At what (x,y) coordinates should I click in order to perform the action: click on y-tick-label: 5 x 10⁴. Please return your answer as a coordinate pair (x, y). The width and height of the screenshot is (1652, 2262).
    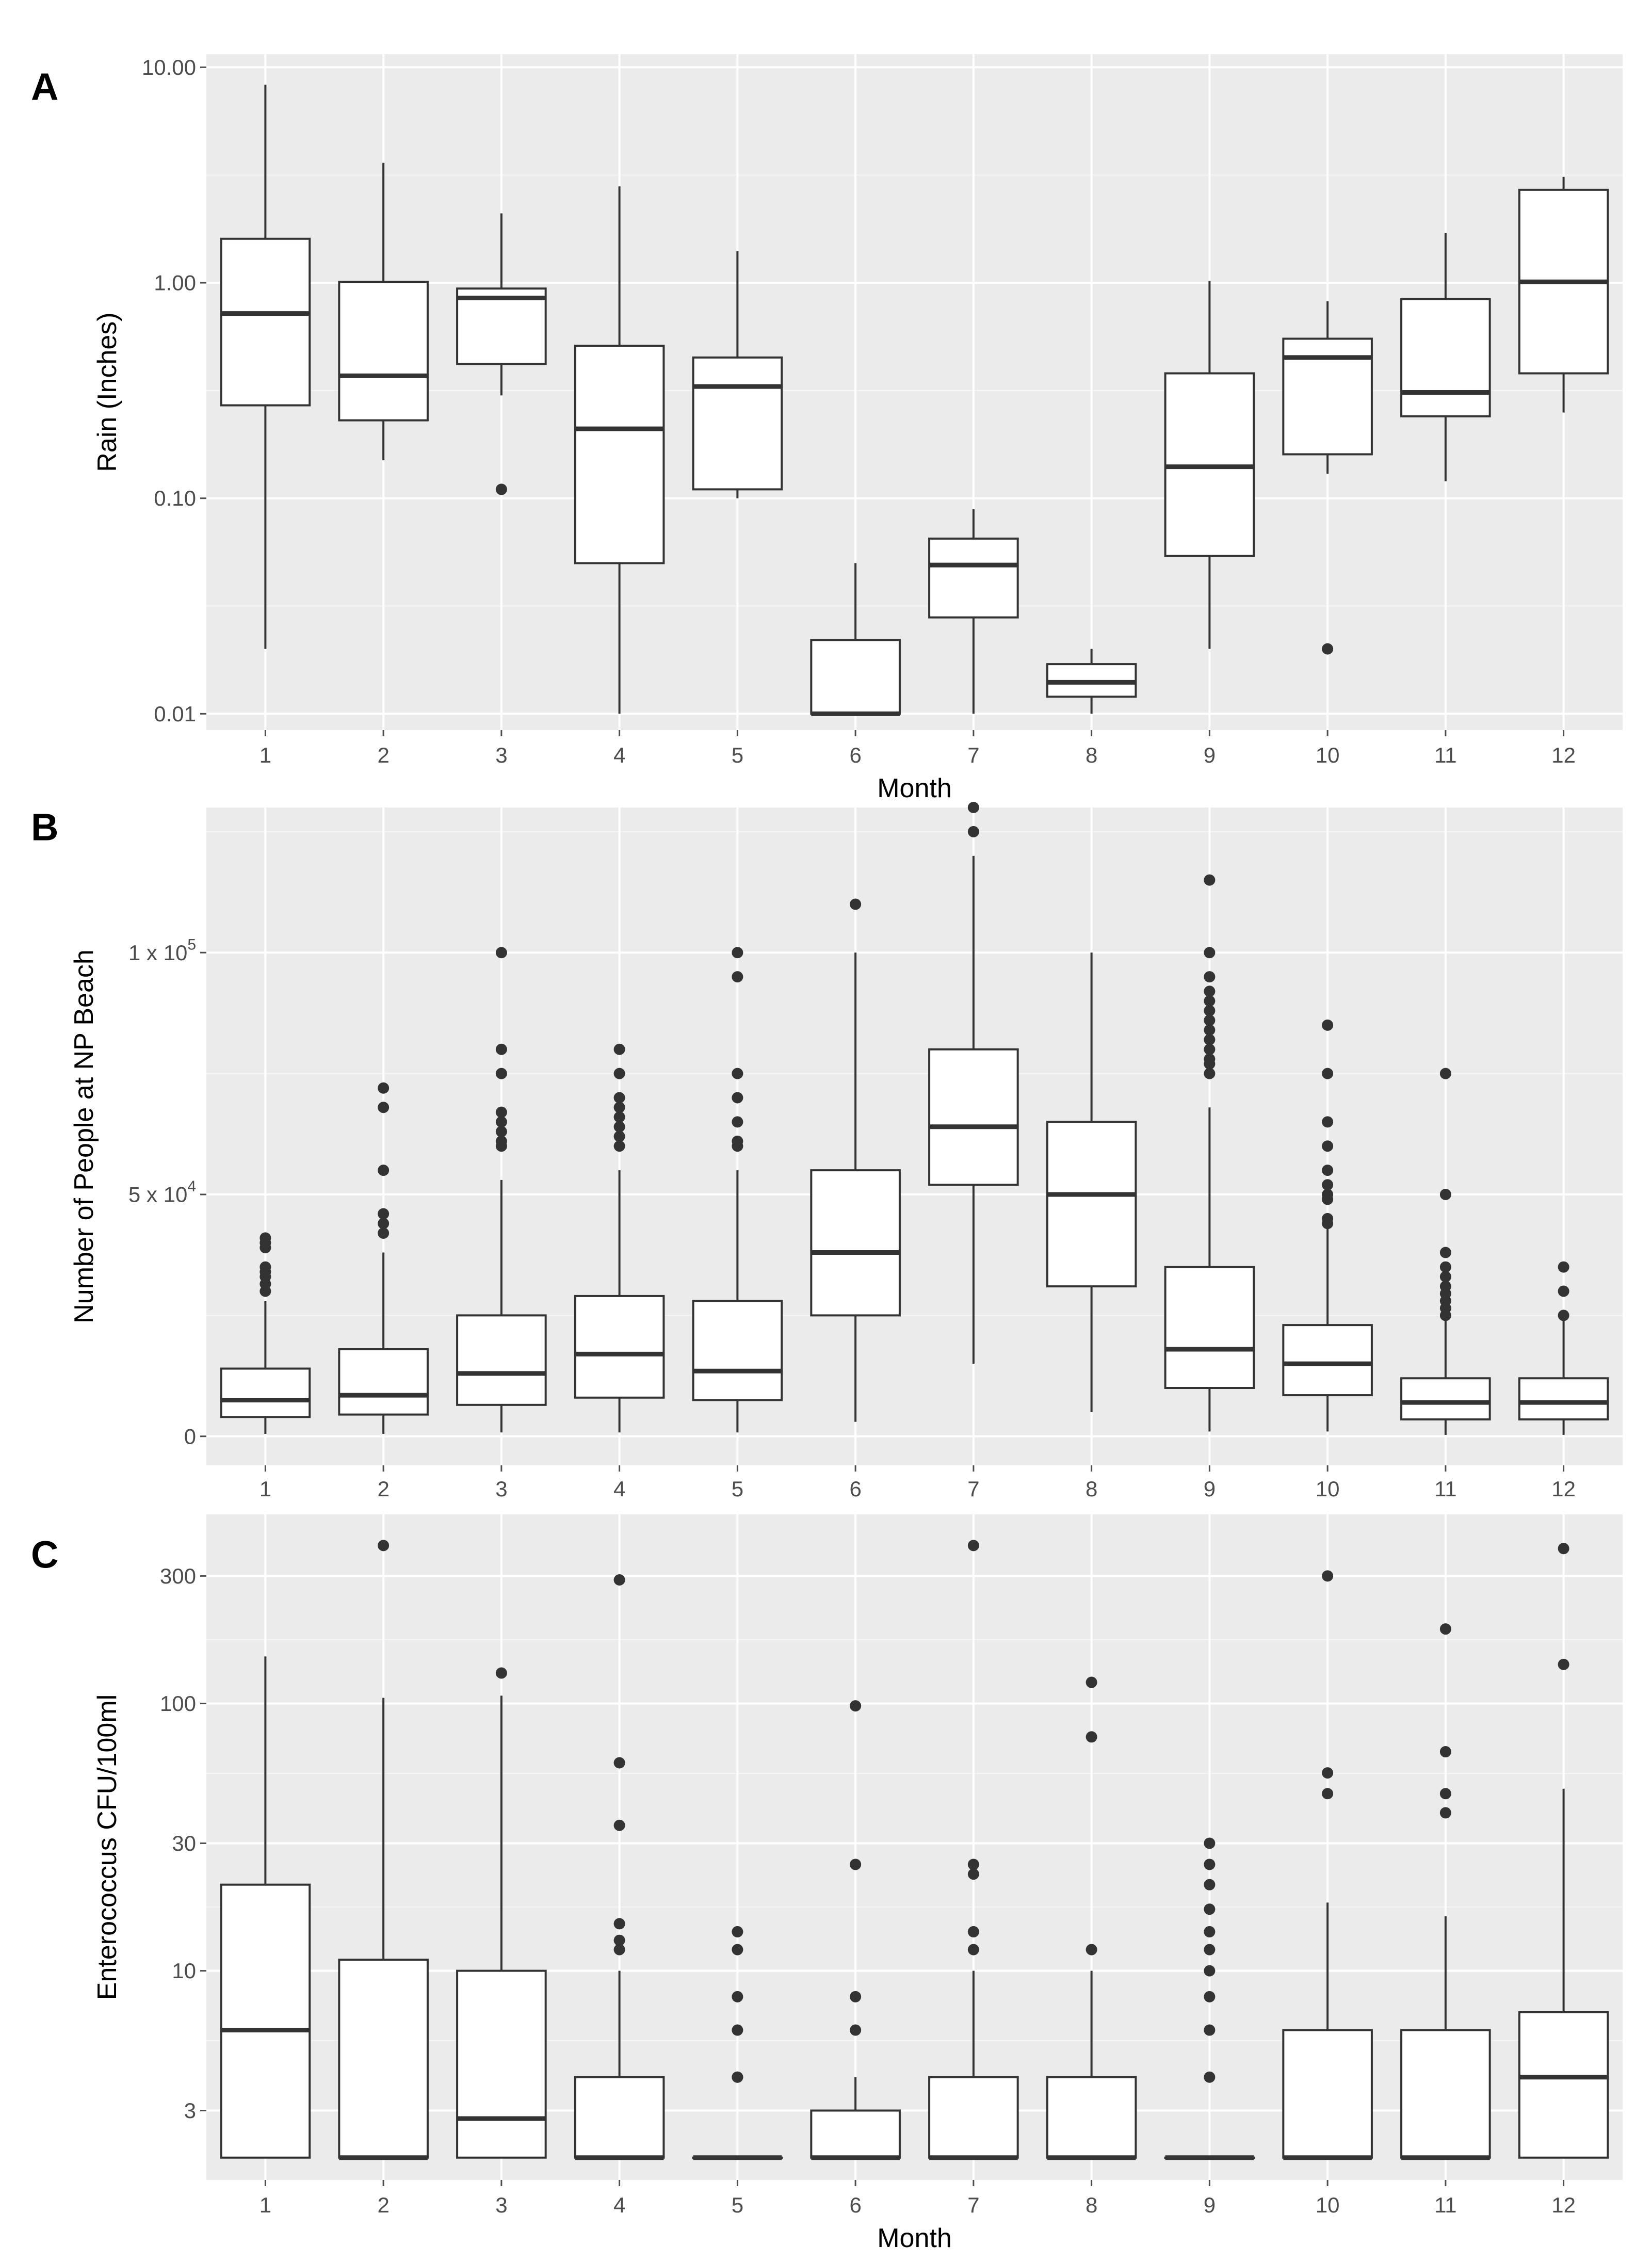
    Looking at the image, I should click on (162, 1192).